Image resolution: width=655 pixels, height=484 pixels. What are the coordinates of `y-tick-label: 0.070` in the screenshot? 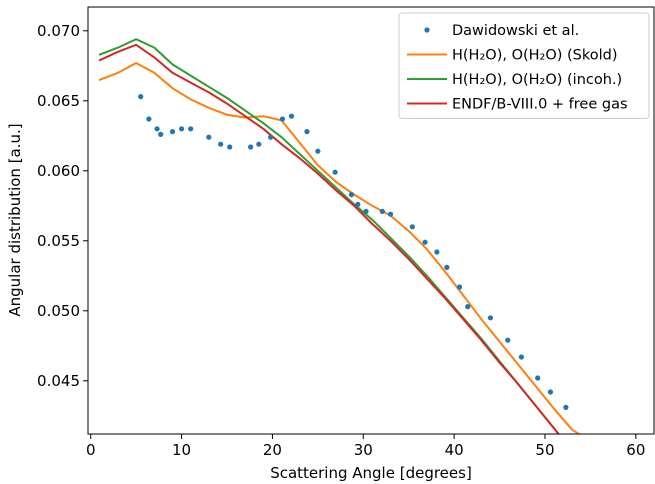 It's located at (58, 31).